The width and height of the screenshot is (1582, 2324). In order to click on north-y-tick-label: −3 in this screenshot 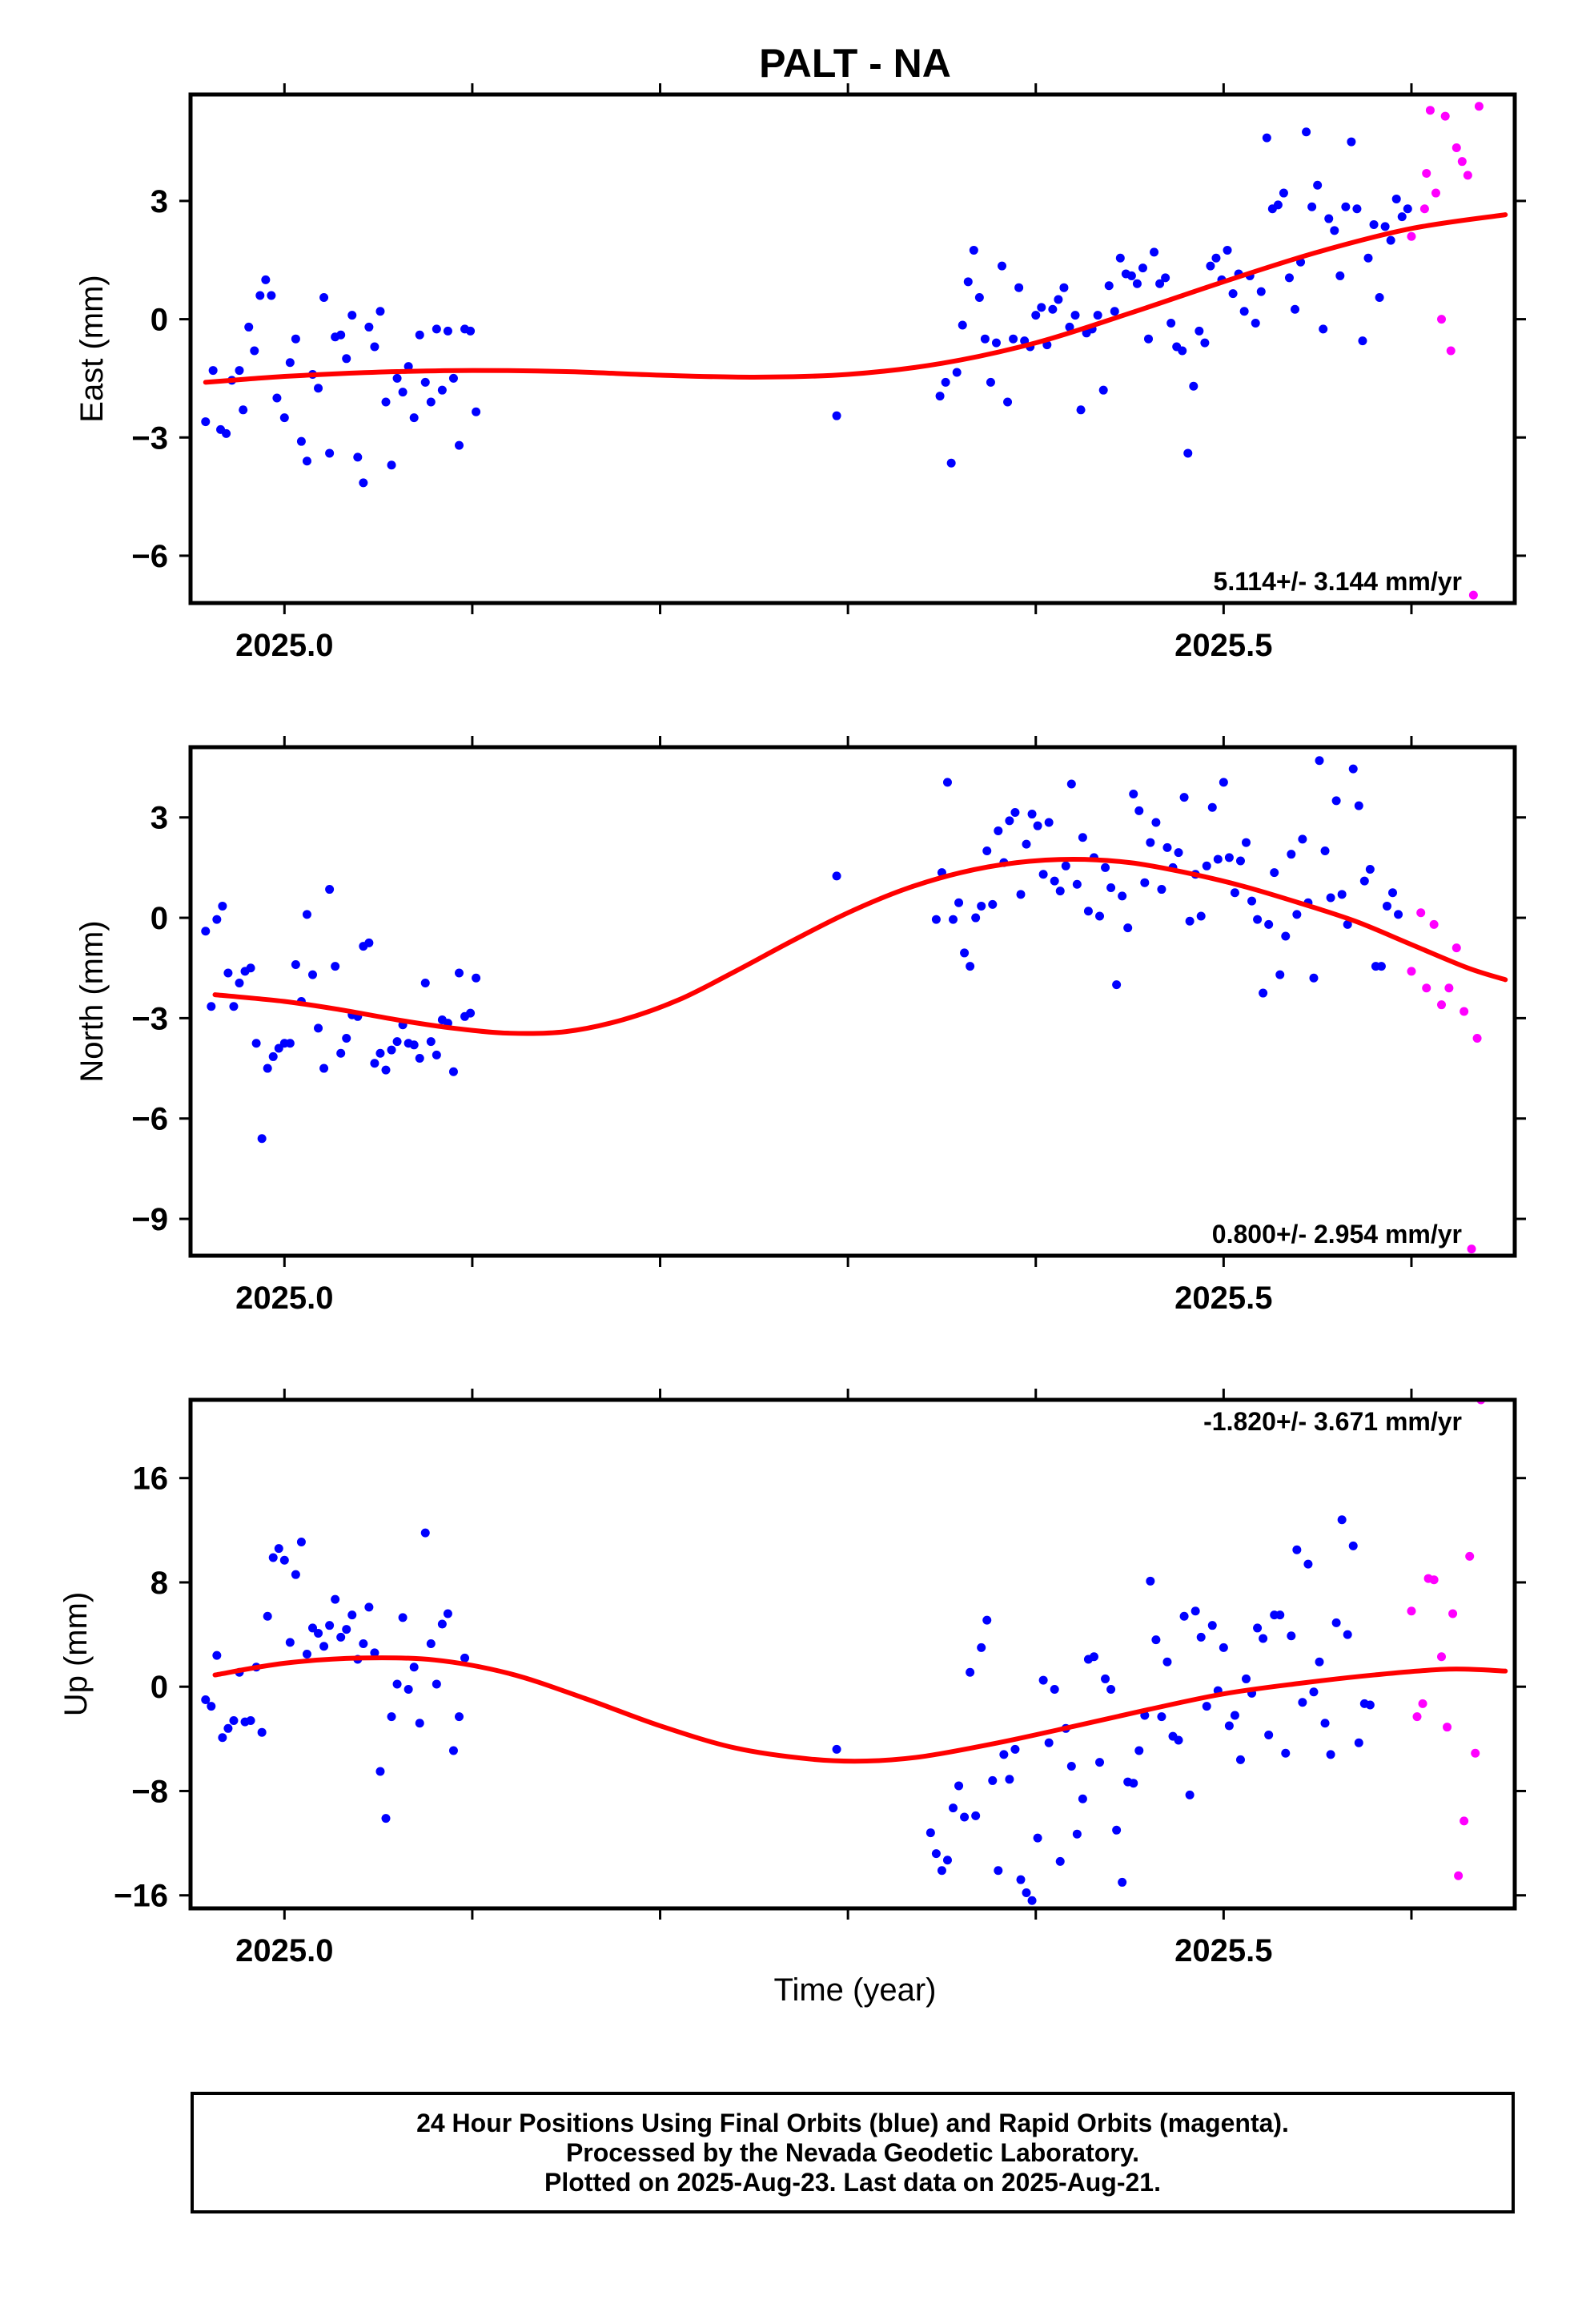, I will do `click(149, 1018)`.